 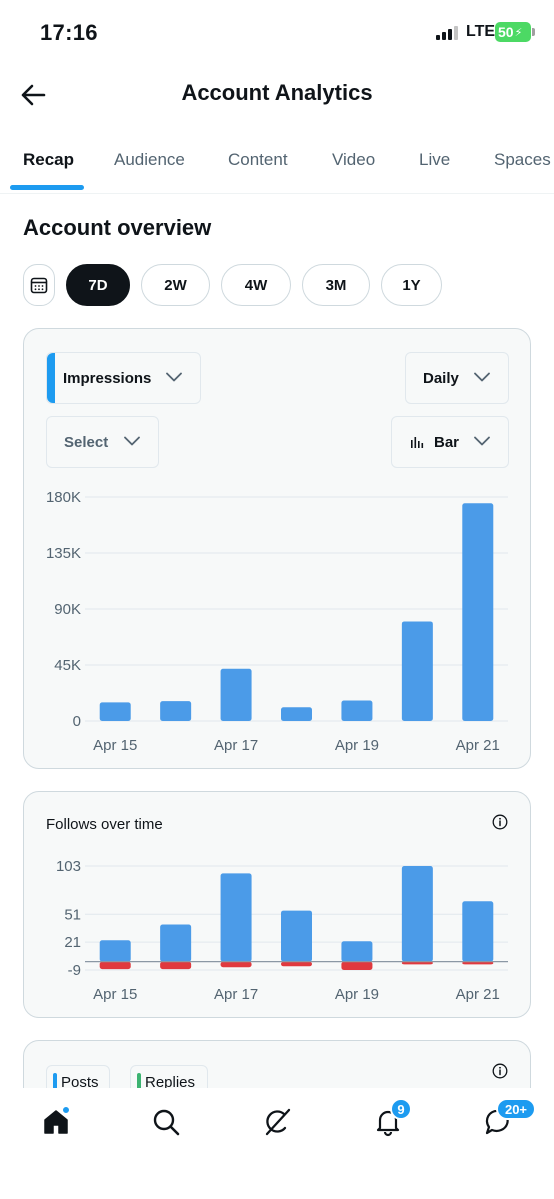 What do you see at coordinates (66, 1110) in the screenshot?
I see `home-unread-dot` at bounding box center [66, 1110].